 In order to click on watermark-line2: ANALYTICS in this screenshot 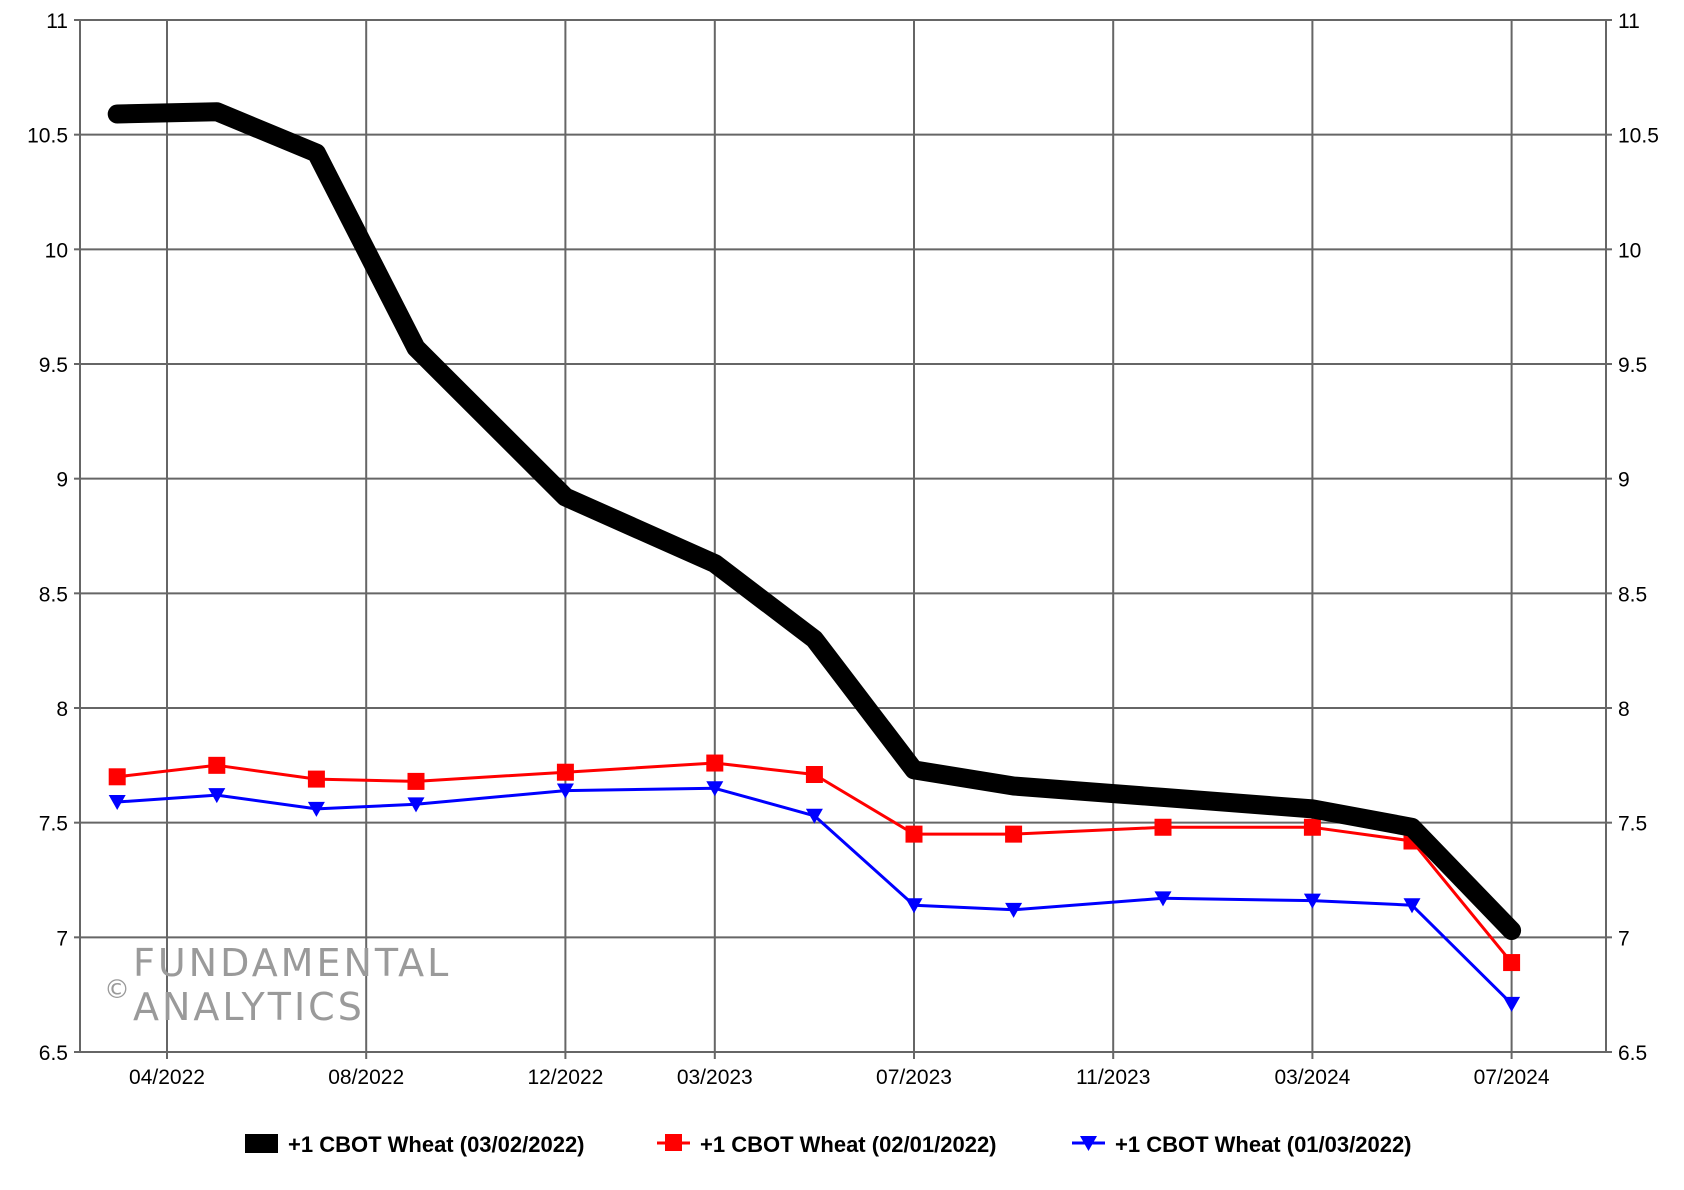, I will do `click(249, 1007)`.